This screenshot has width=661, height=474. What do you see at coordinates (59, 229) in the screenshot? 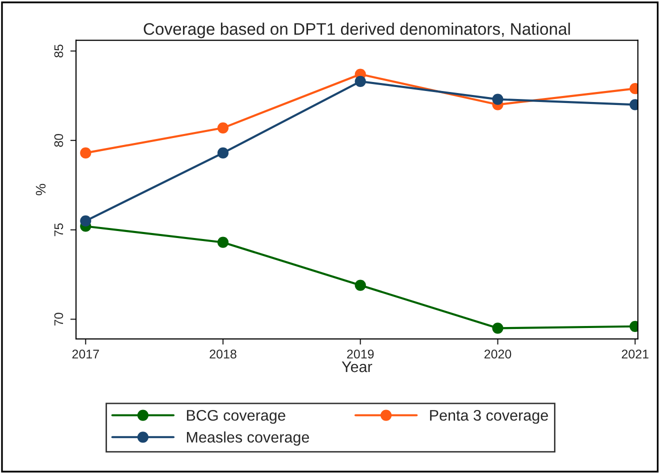
I see `y-tick-label: 75` at bounding box center [59, 229].